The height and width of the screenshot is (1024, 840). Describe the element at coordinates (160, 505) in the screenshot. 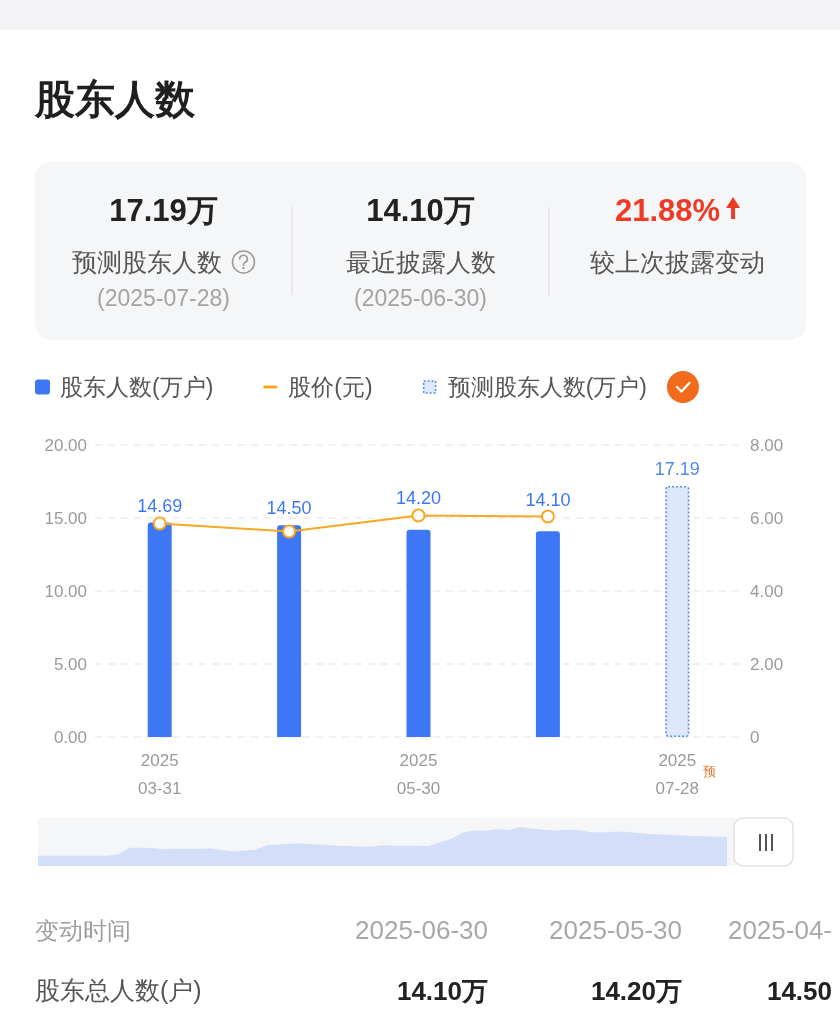

I see `data-label: 14.69` at that location.